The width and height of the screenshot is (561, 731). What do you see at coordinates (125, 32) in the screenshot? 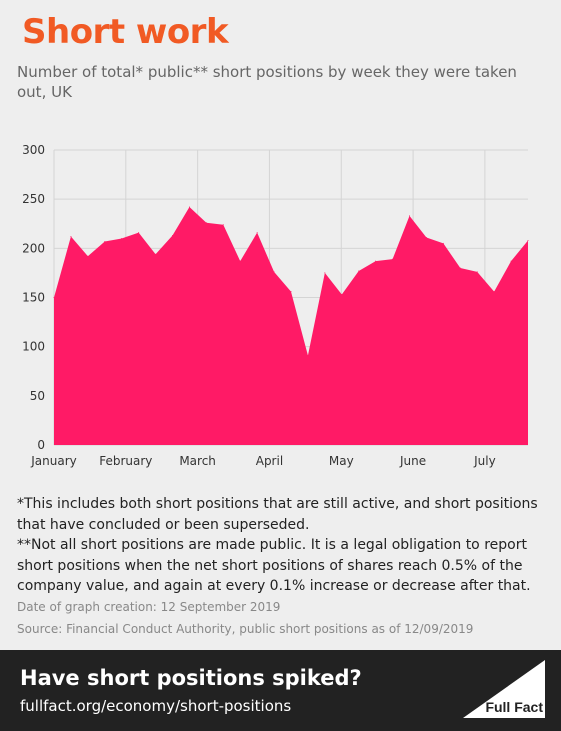
I see `chart-title: Short work` at bounding box center [125, 32].